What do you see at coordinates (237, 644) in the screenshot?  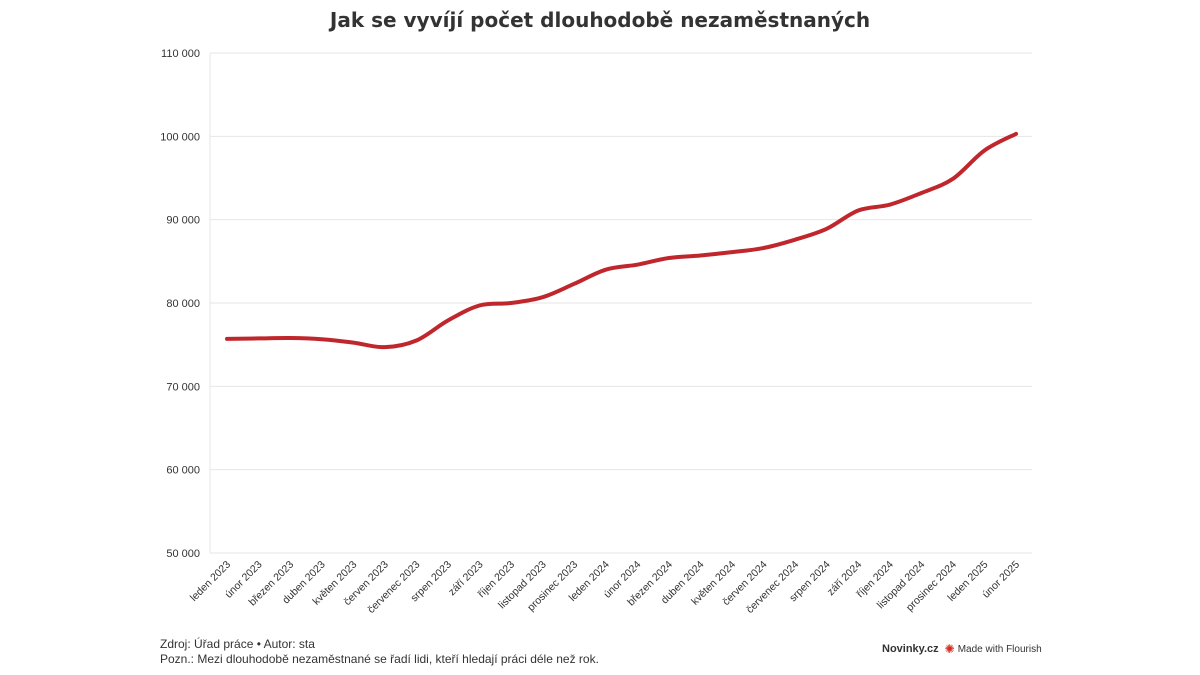 I see `source-text: Zdroj: Úřad práce • Autor: sta` at bounding box center [237, 644].